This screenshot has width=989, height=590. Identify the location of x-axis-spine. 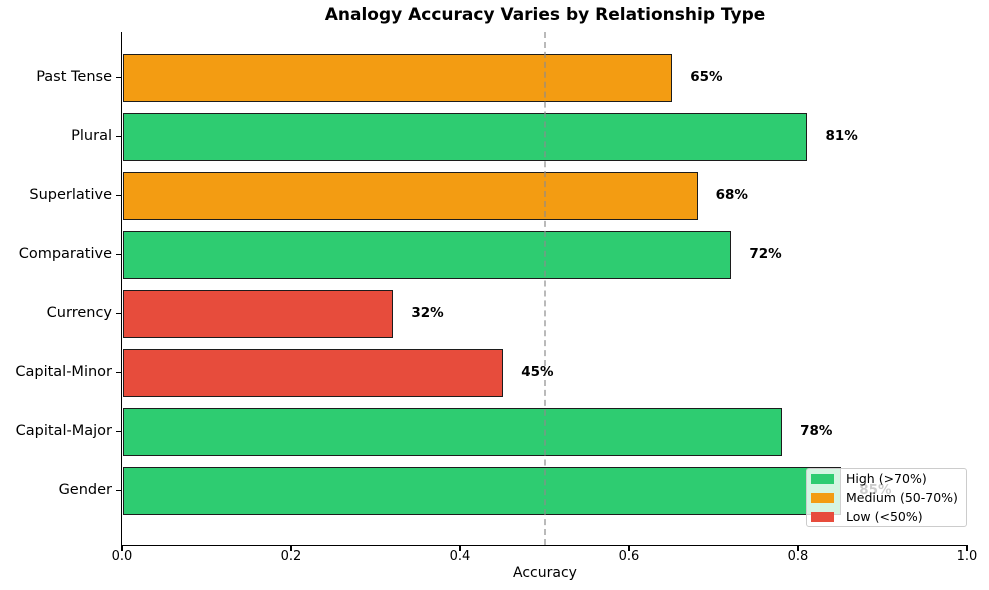
(544, 546).